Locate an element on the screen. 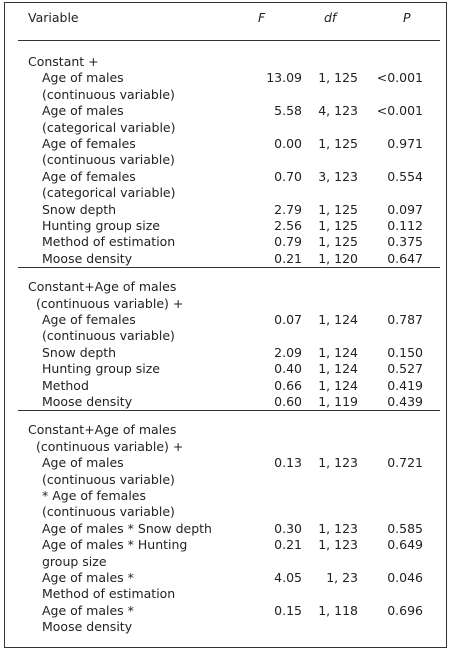 This screenshot has height=652, width=451. variable-label: Age of males * Hunting is located at coordinates (115, 545).